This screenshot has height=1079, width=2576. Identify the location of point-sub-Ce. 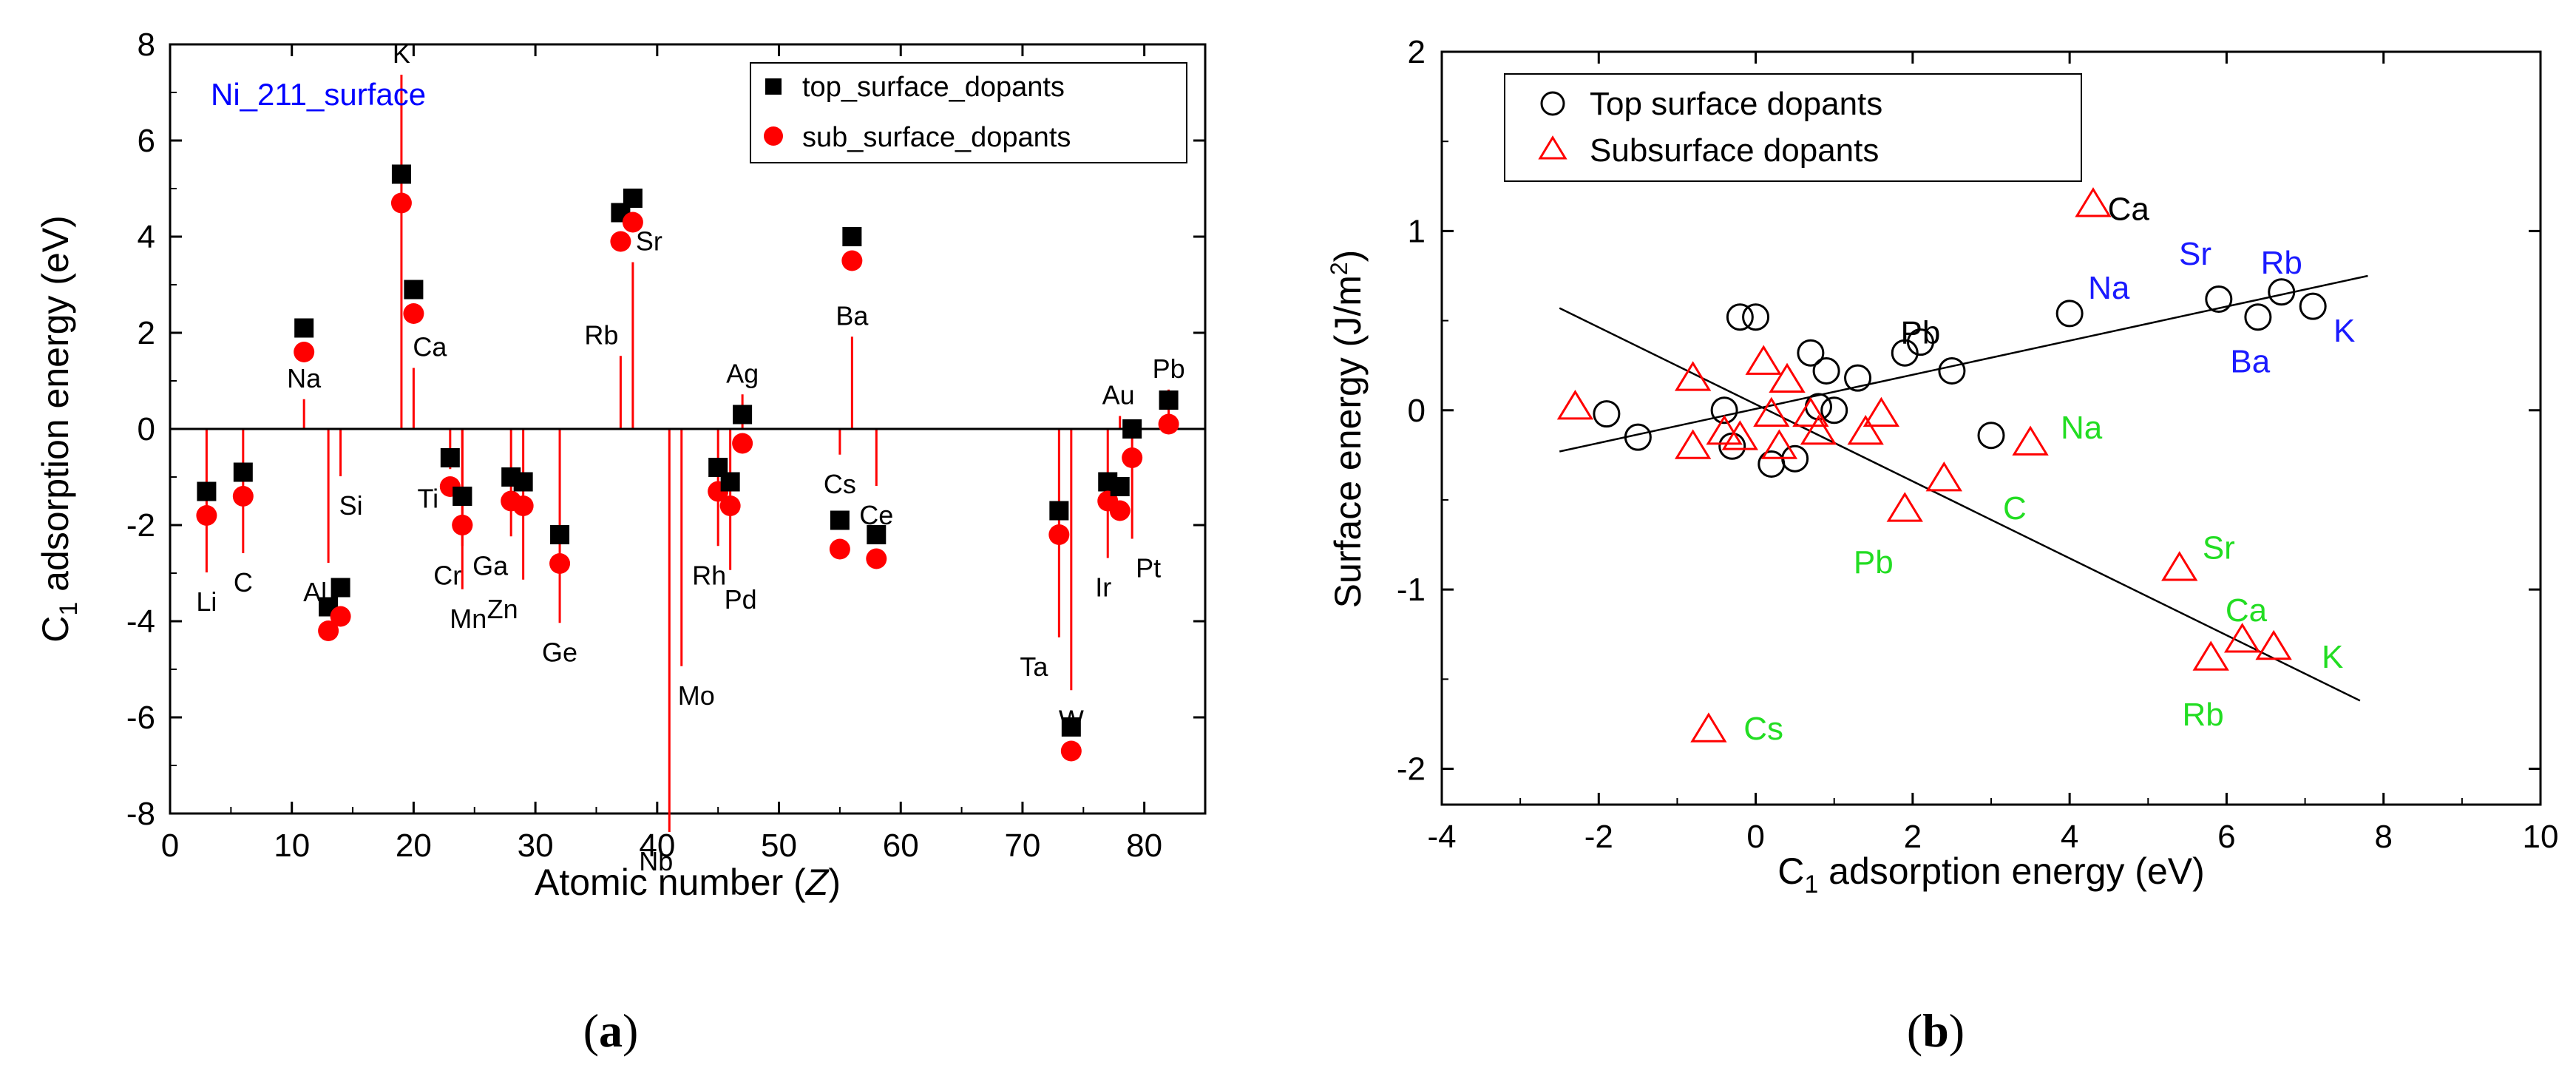
(876, 558).